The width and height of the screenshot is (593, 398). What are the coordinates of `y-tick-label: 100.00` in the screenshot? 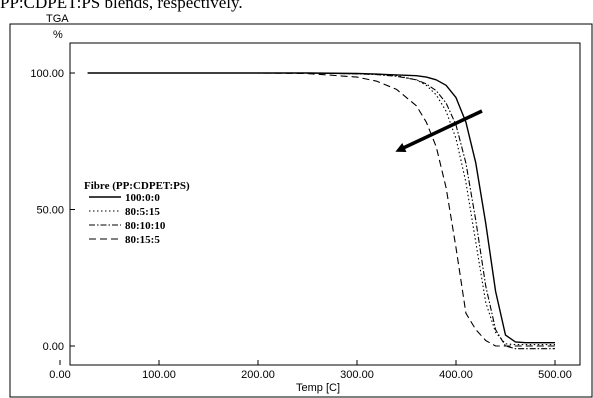 It's located at (47, 74).